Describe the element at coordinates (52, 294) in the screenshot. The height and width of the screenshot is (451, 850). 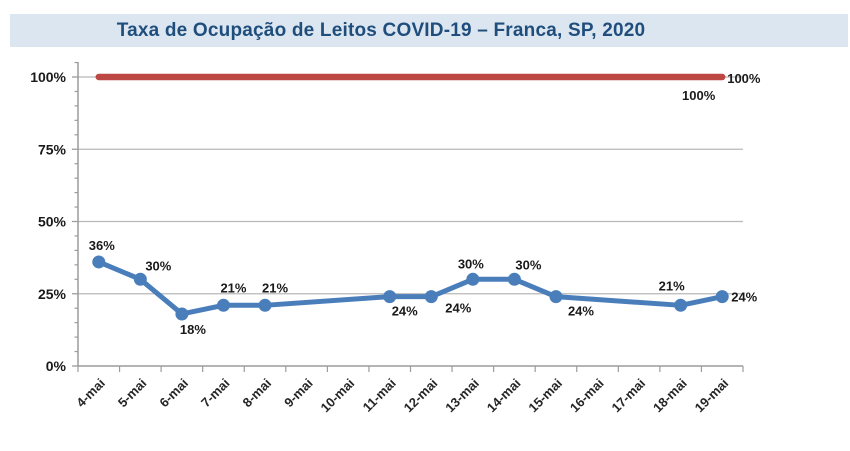
I see `y-tick-label: 25%` at that location.